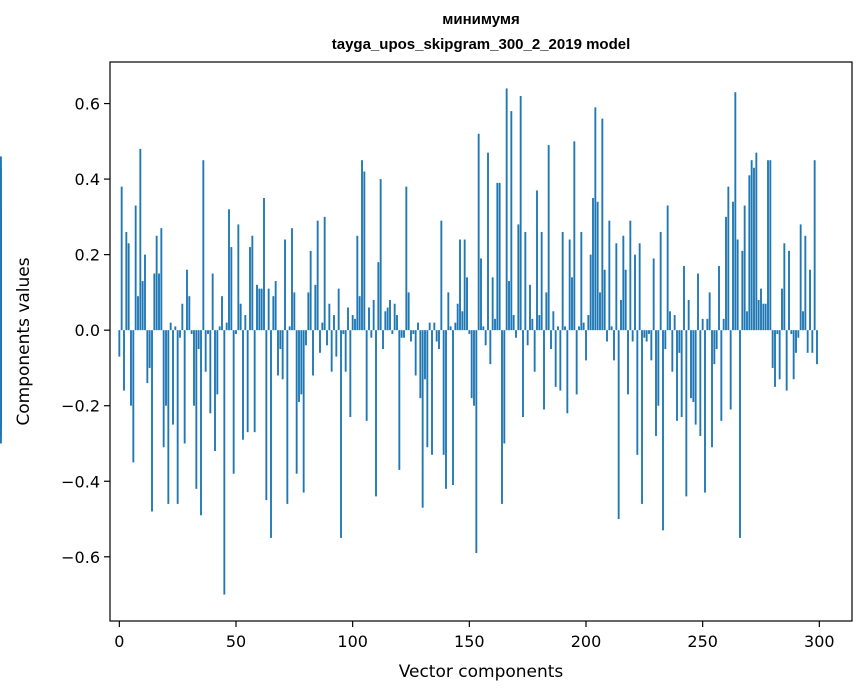  I want to click on chart-title: минимумя, so click(481, 19).